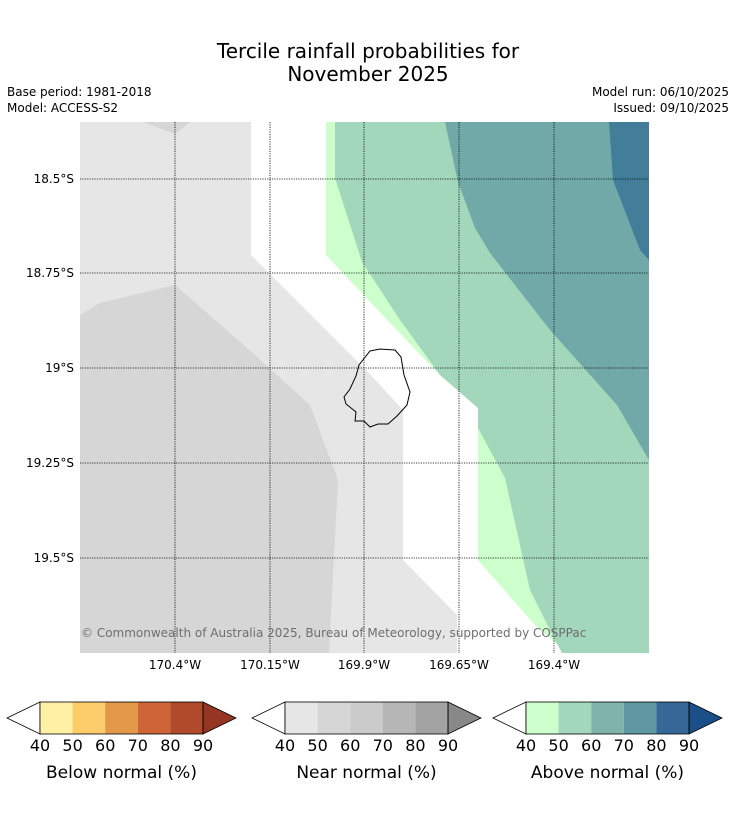 The image size is (736, 816). I want to click on lat-label: 19.5°S, so click(54, 558).